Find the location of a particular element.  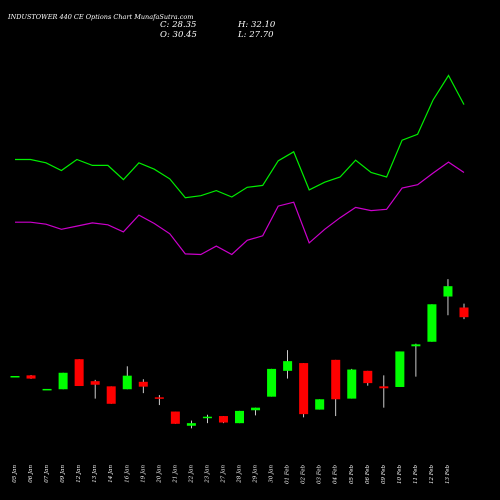

x-tick-label: 10 Feb is located at coordinates (400, 475).